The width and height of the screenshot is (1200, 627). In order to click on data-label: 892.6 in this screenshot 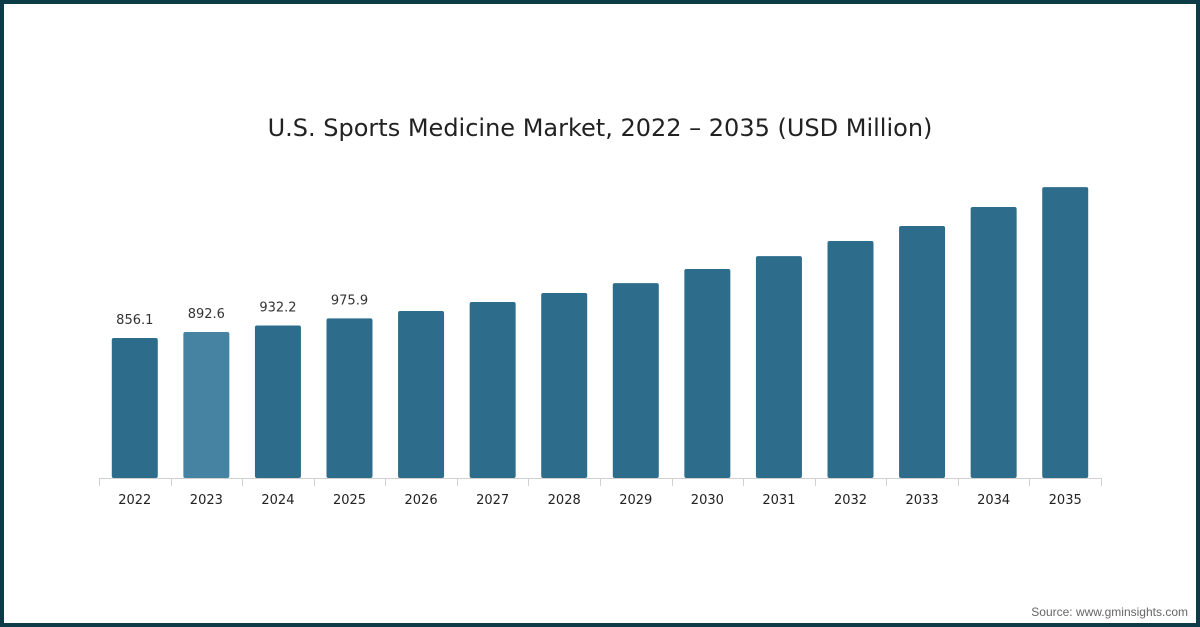, I will do `click(206, 314)`.